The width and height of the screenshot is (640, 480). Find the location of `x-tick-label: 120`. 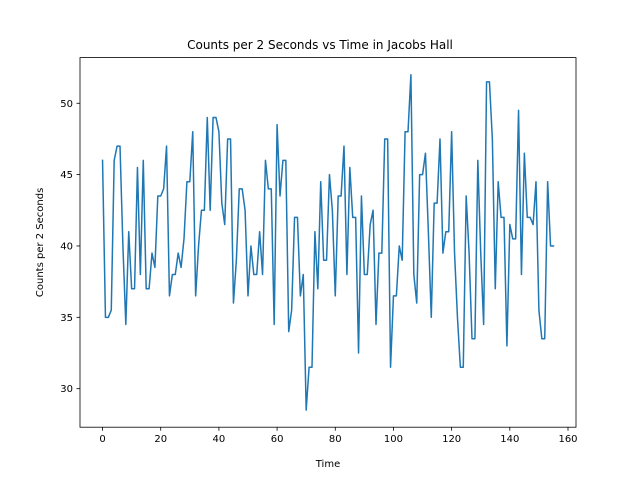

x-tick-label: 120 is located at coordinates (451, 439).